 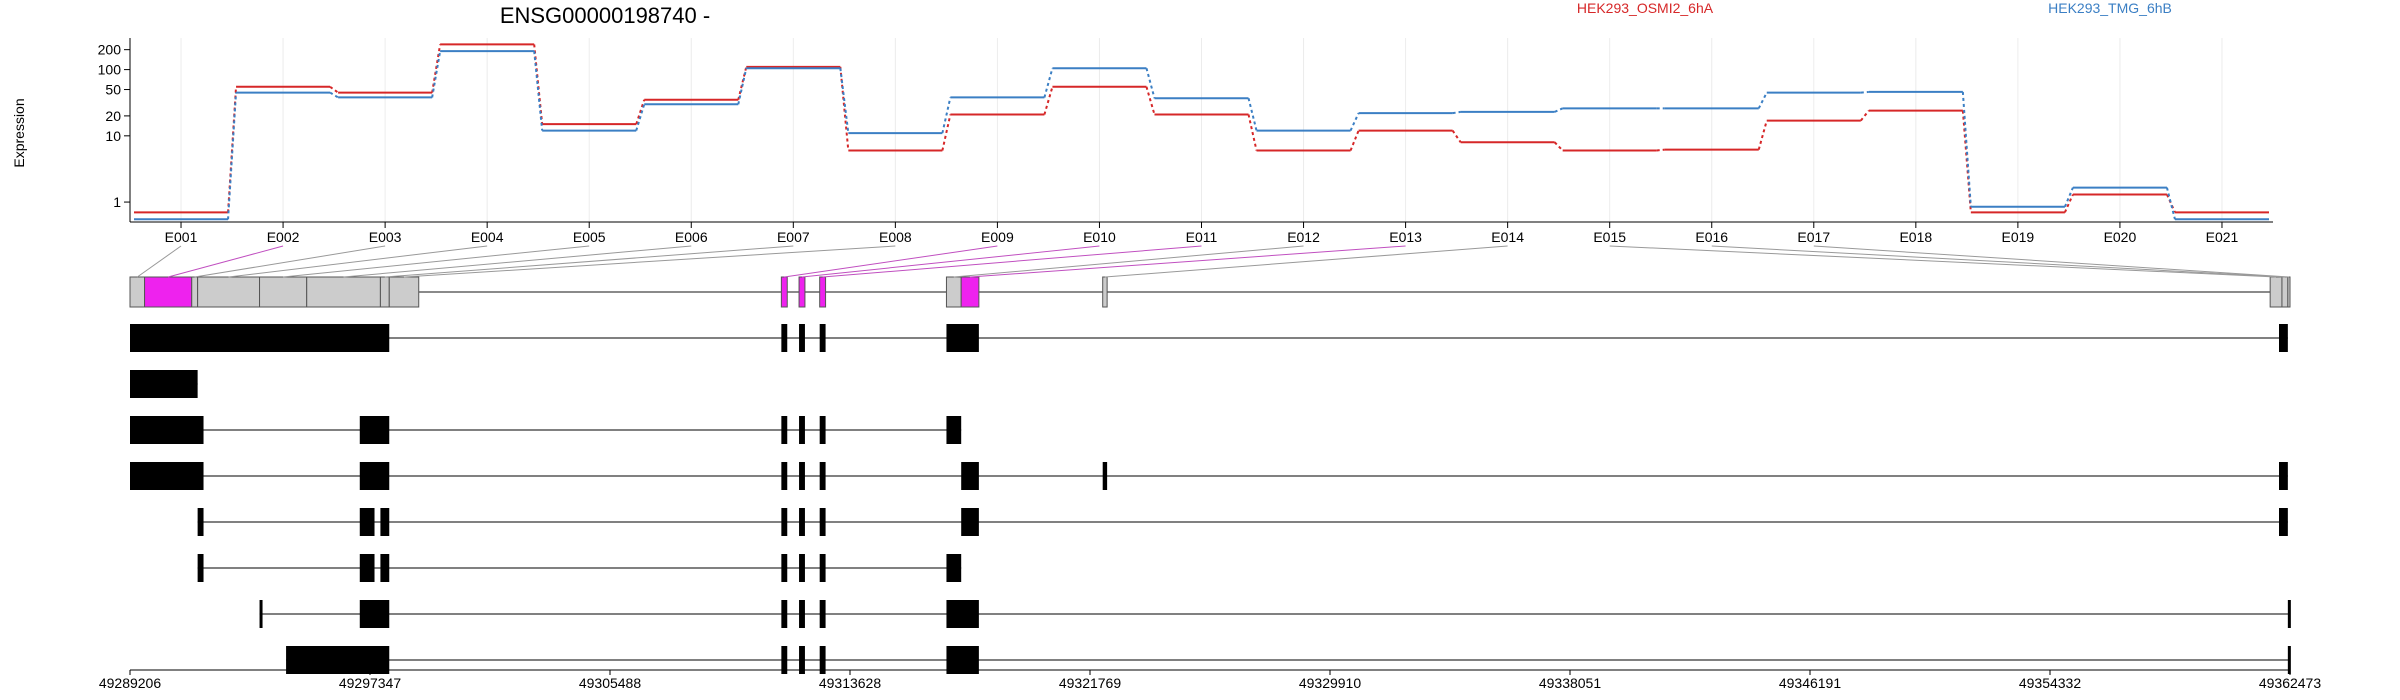 I want to click on x-tick-label: E021, so click(x=2222, y=237).